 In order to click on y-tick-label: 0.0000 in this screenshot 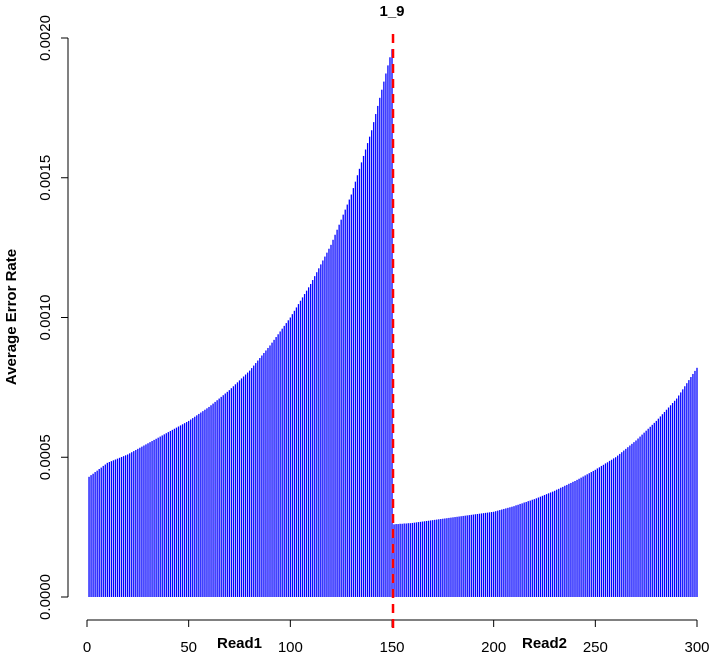, I will do `click(45, 597)`.